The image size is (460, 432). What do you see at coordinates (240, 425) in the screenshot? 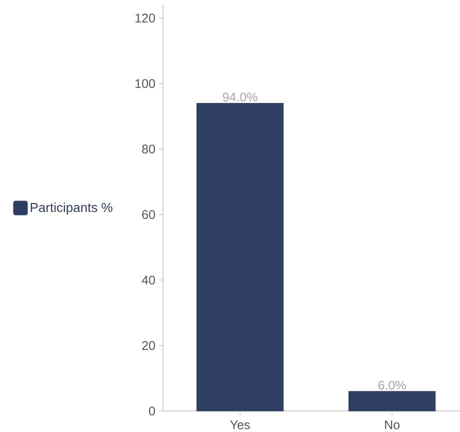
I see `x-tick-label: Yes` at bounding box center [240, 425].